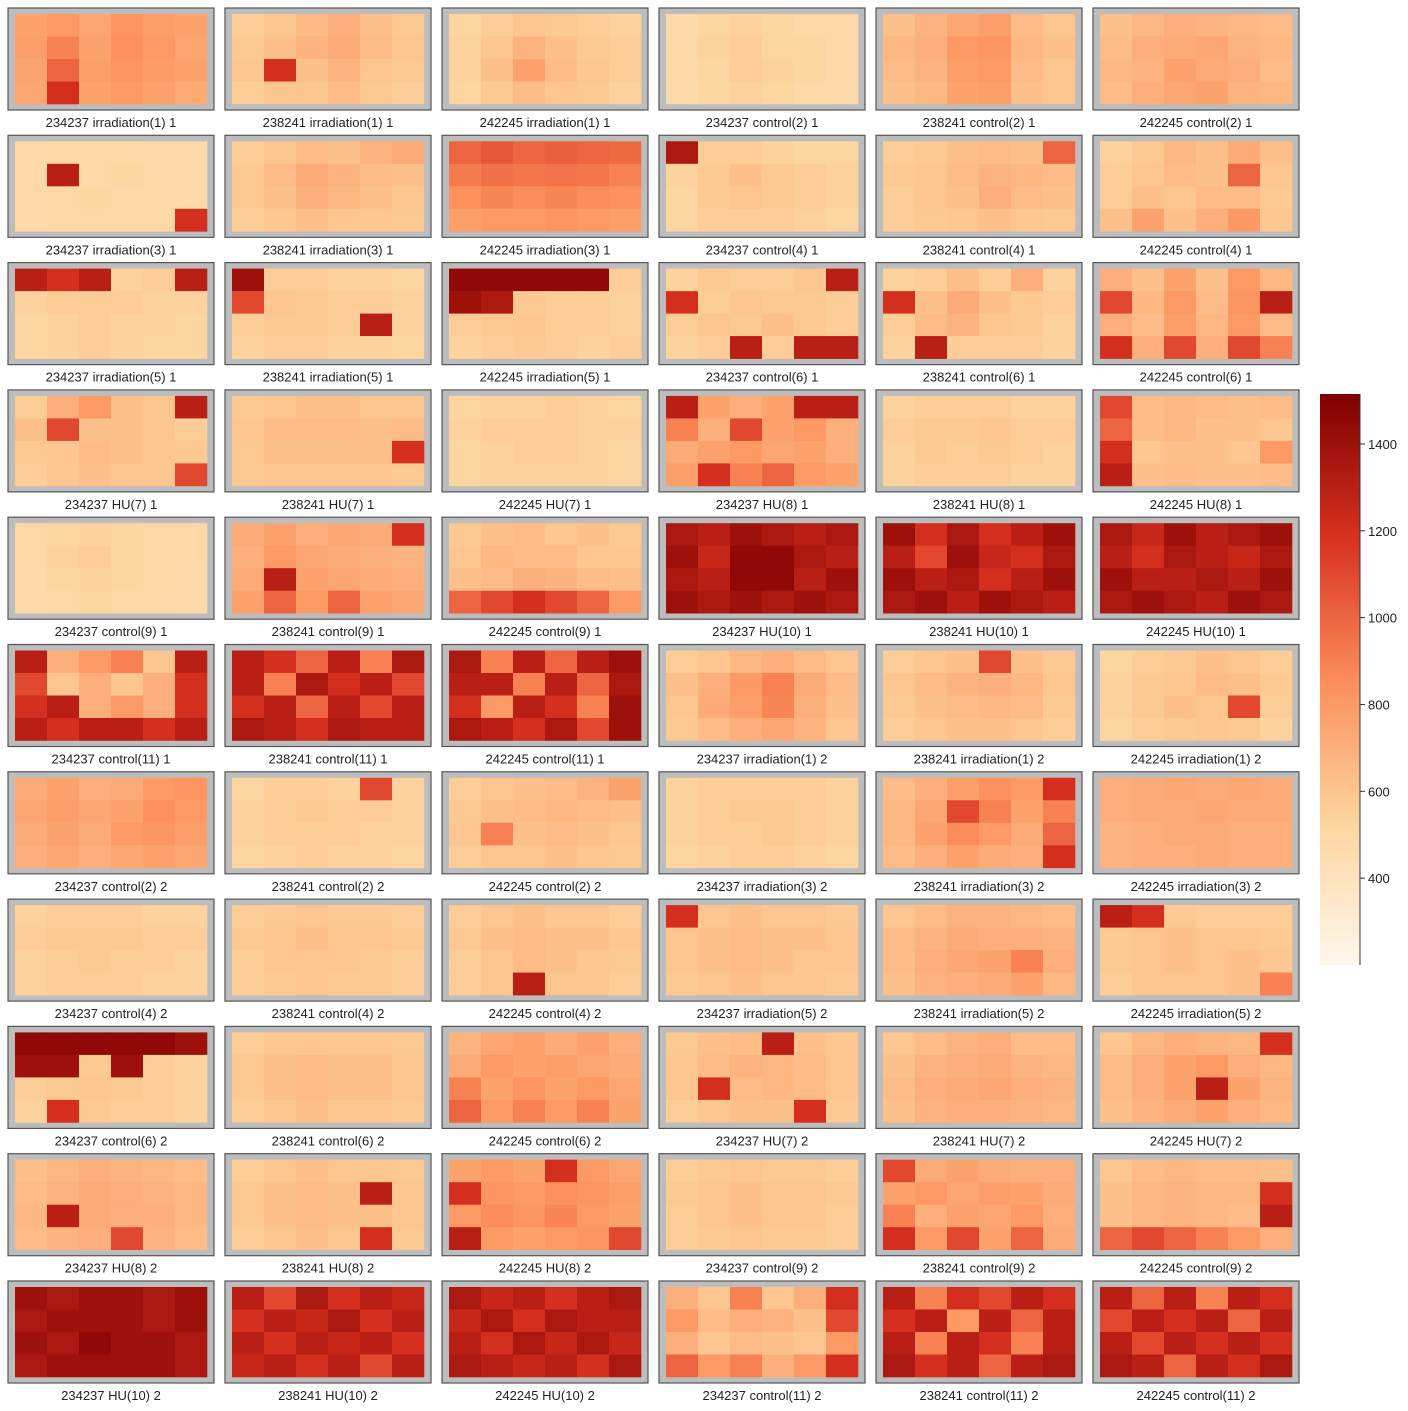  Describe the element at coordinates (328, 249) in the screenshot. I see `panel-label: 238241 irradiation(3) 1` at that location.